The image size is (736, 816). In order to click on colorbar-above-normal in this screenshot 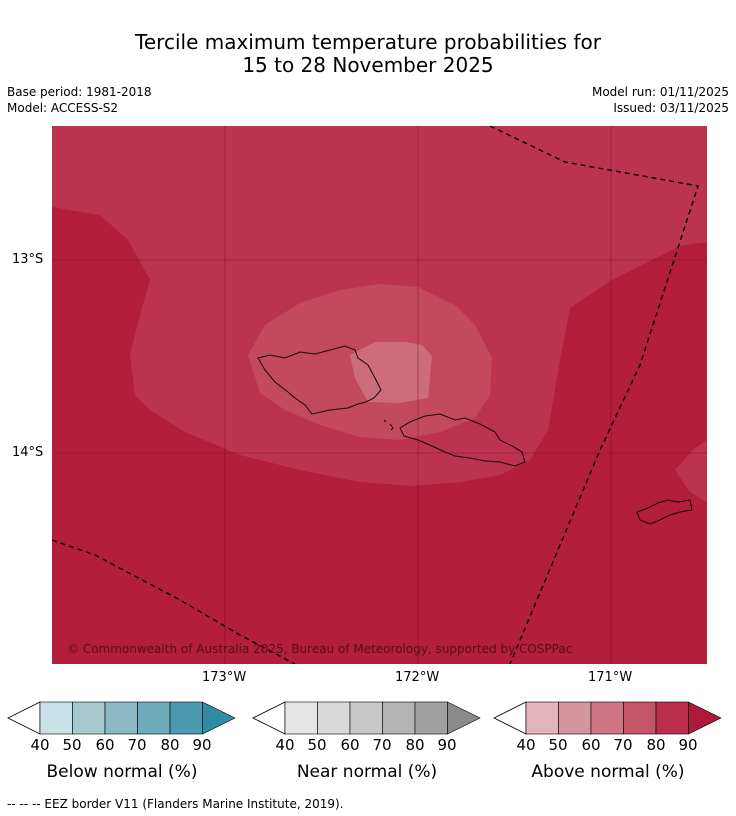, I will do `click(609, 720)`.